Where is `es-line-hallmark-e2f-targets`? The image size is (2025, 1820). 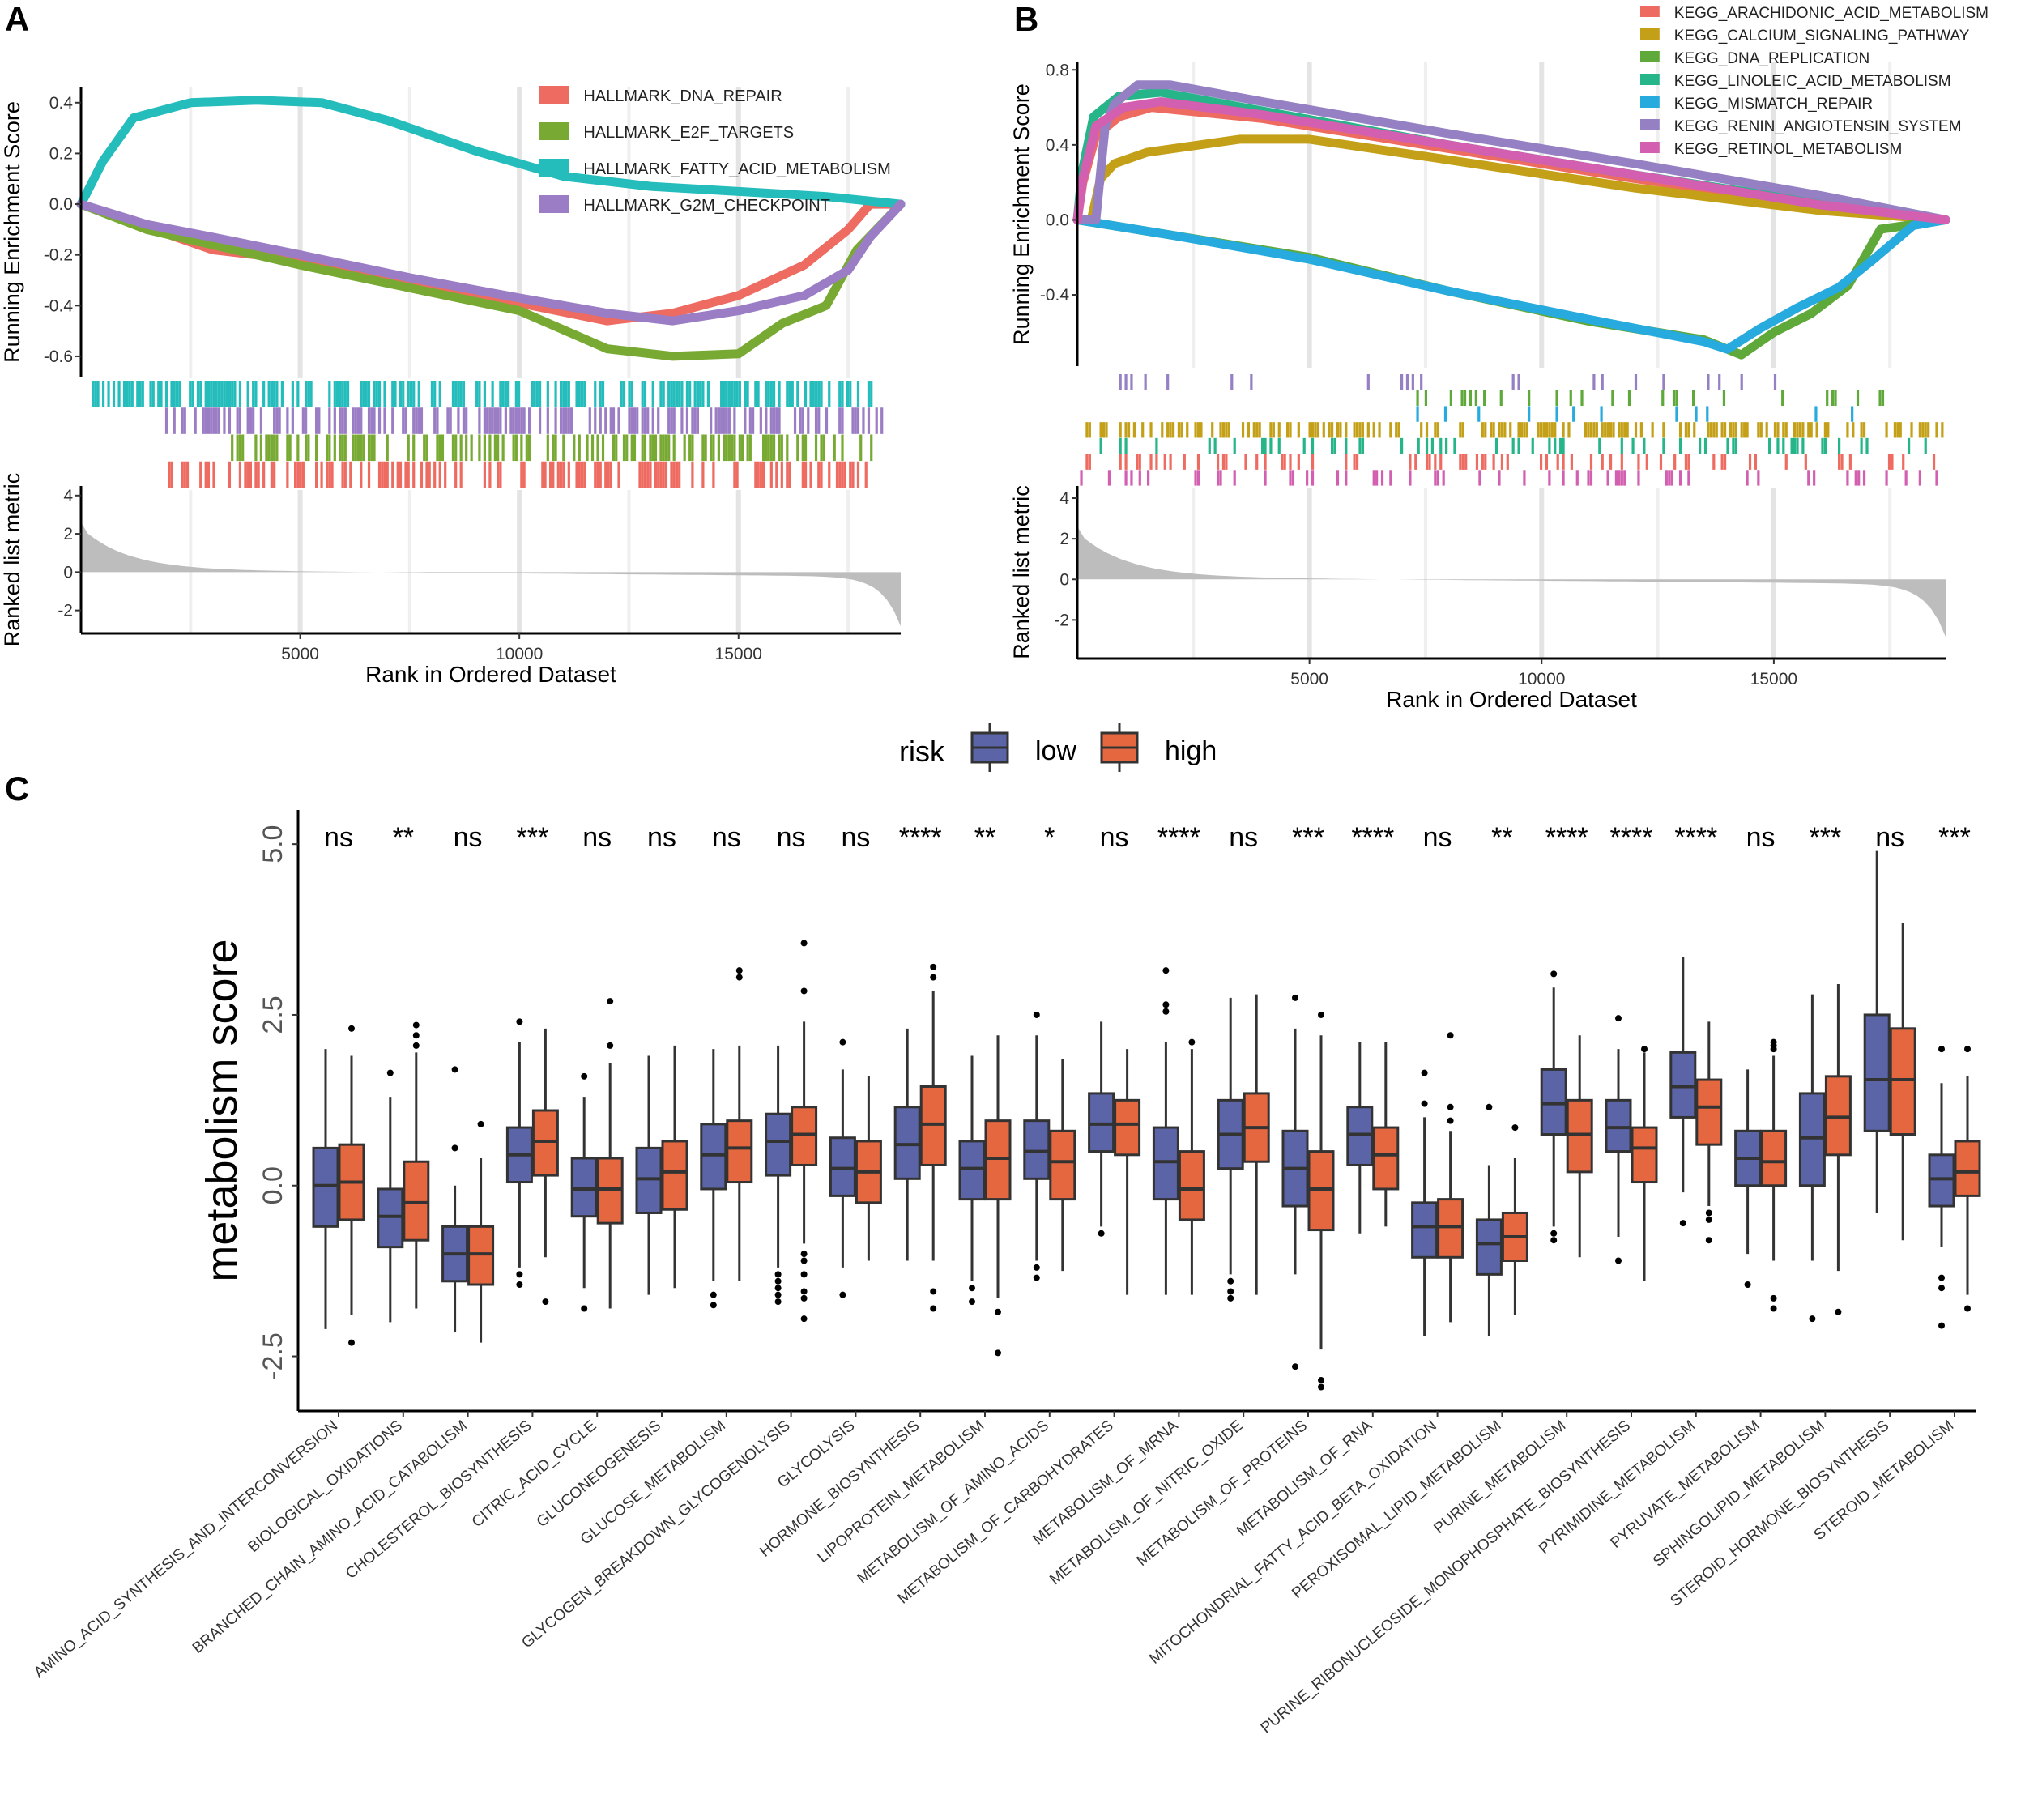 es-line-hallmark-e2f-targets is located at coordinates (491, 280).